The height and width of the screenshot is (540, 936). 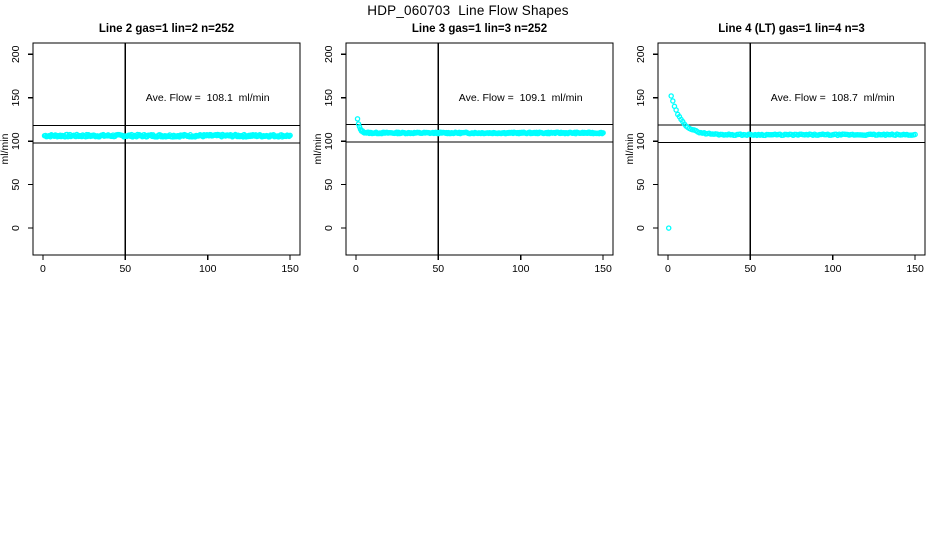 What do you see at coordinates (468, 10) in the screenshot?
I see `figure-title: HDP_060703 Line Flow Shapes` at bounding box center [468, 10].